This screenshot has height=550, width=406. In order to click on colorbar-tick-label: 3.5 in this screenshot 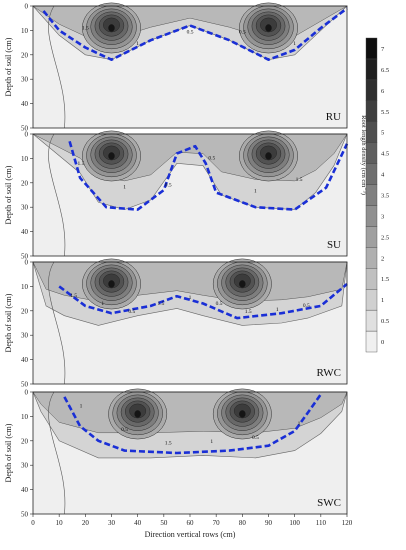, I will do `click(385, 196)`.